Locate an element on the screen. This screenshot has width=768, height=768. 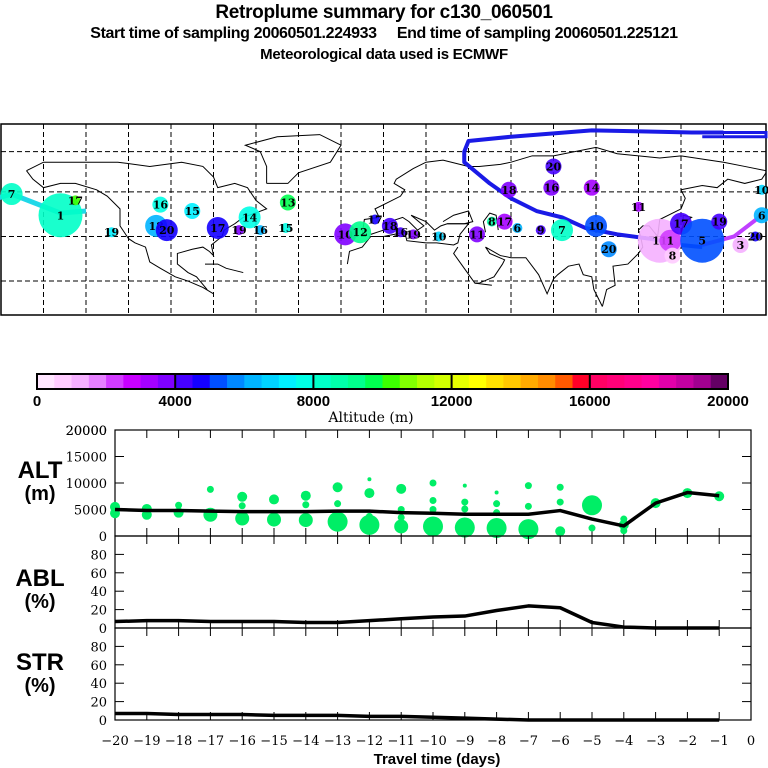
x-tick-label: −11 is located at coordinates (400, 741).